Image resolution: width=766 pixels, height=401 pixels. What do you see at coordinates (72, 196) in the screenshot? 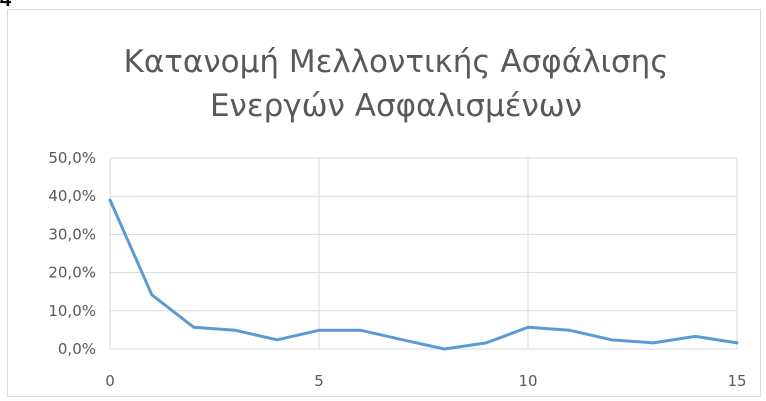
I see `y-tick-label: 40,0%` at bounding box center [72, 196].